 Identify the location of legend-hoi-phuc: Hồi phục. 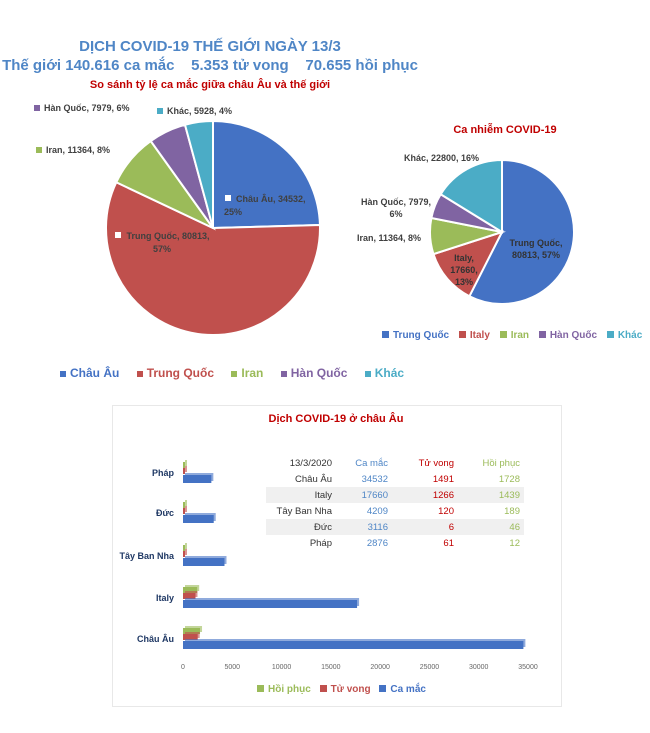
(284, 689).